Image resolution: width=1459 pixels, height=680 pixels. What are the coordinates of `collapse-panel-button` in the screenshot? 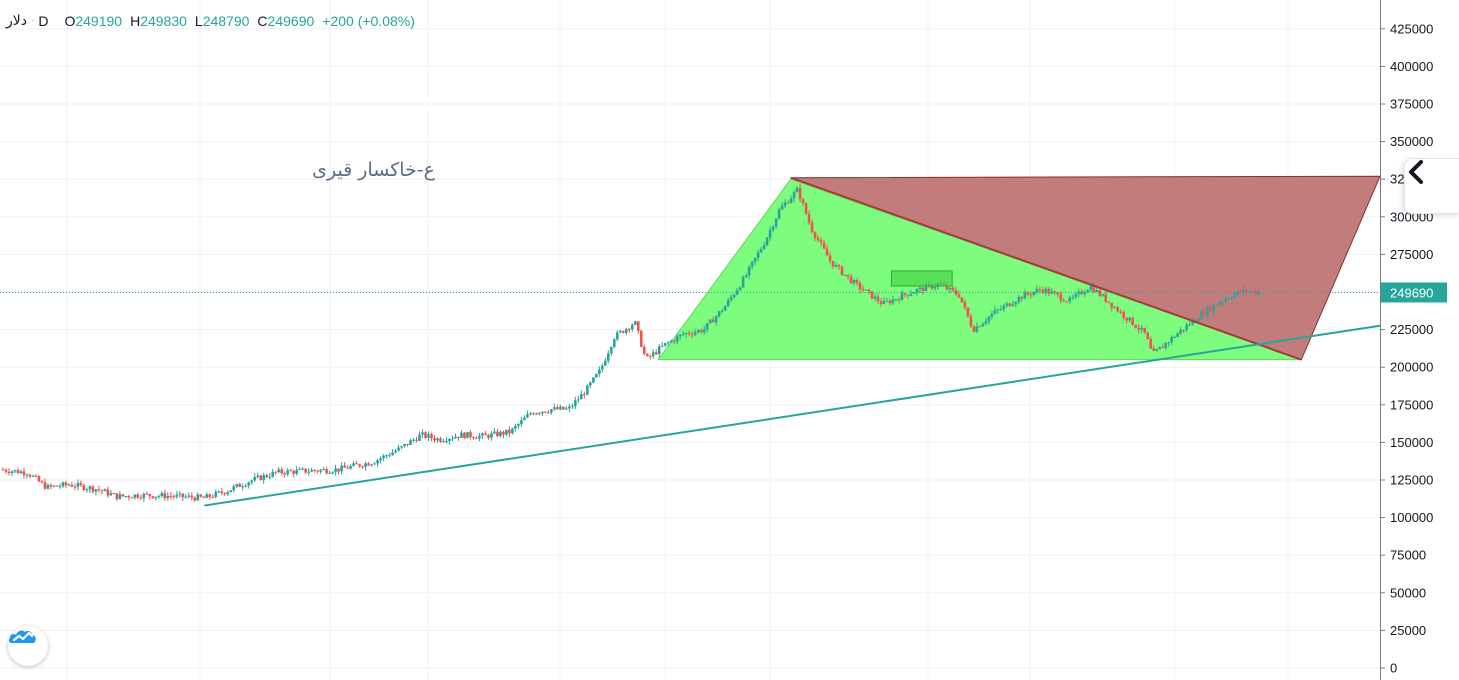 It's located at (1431, 186).